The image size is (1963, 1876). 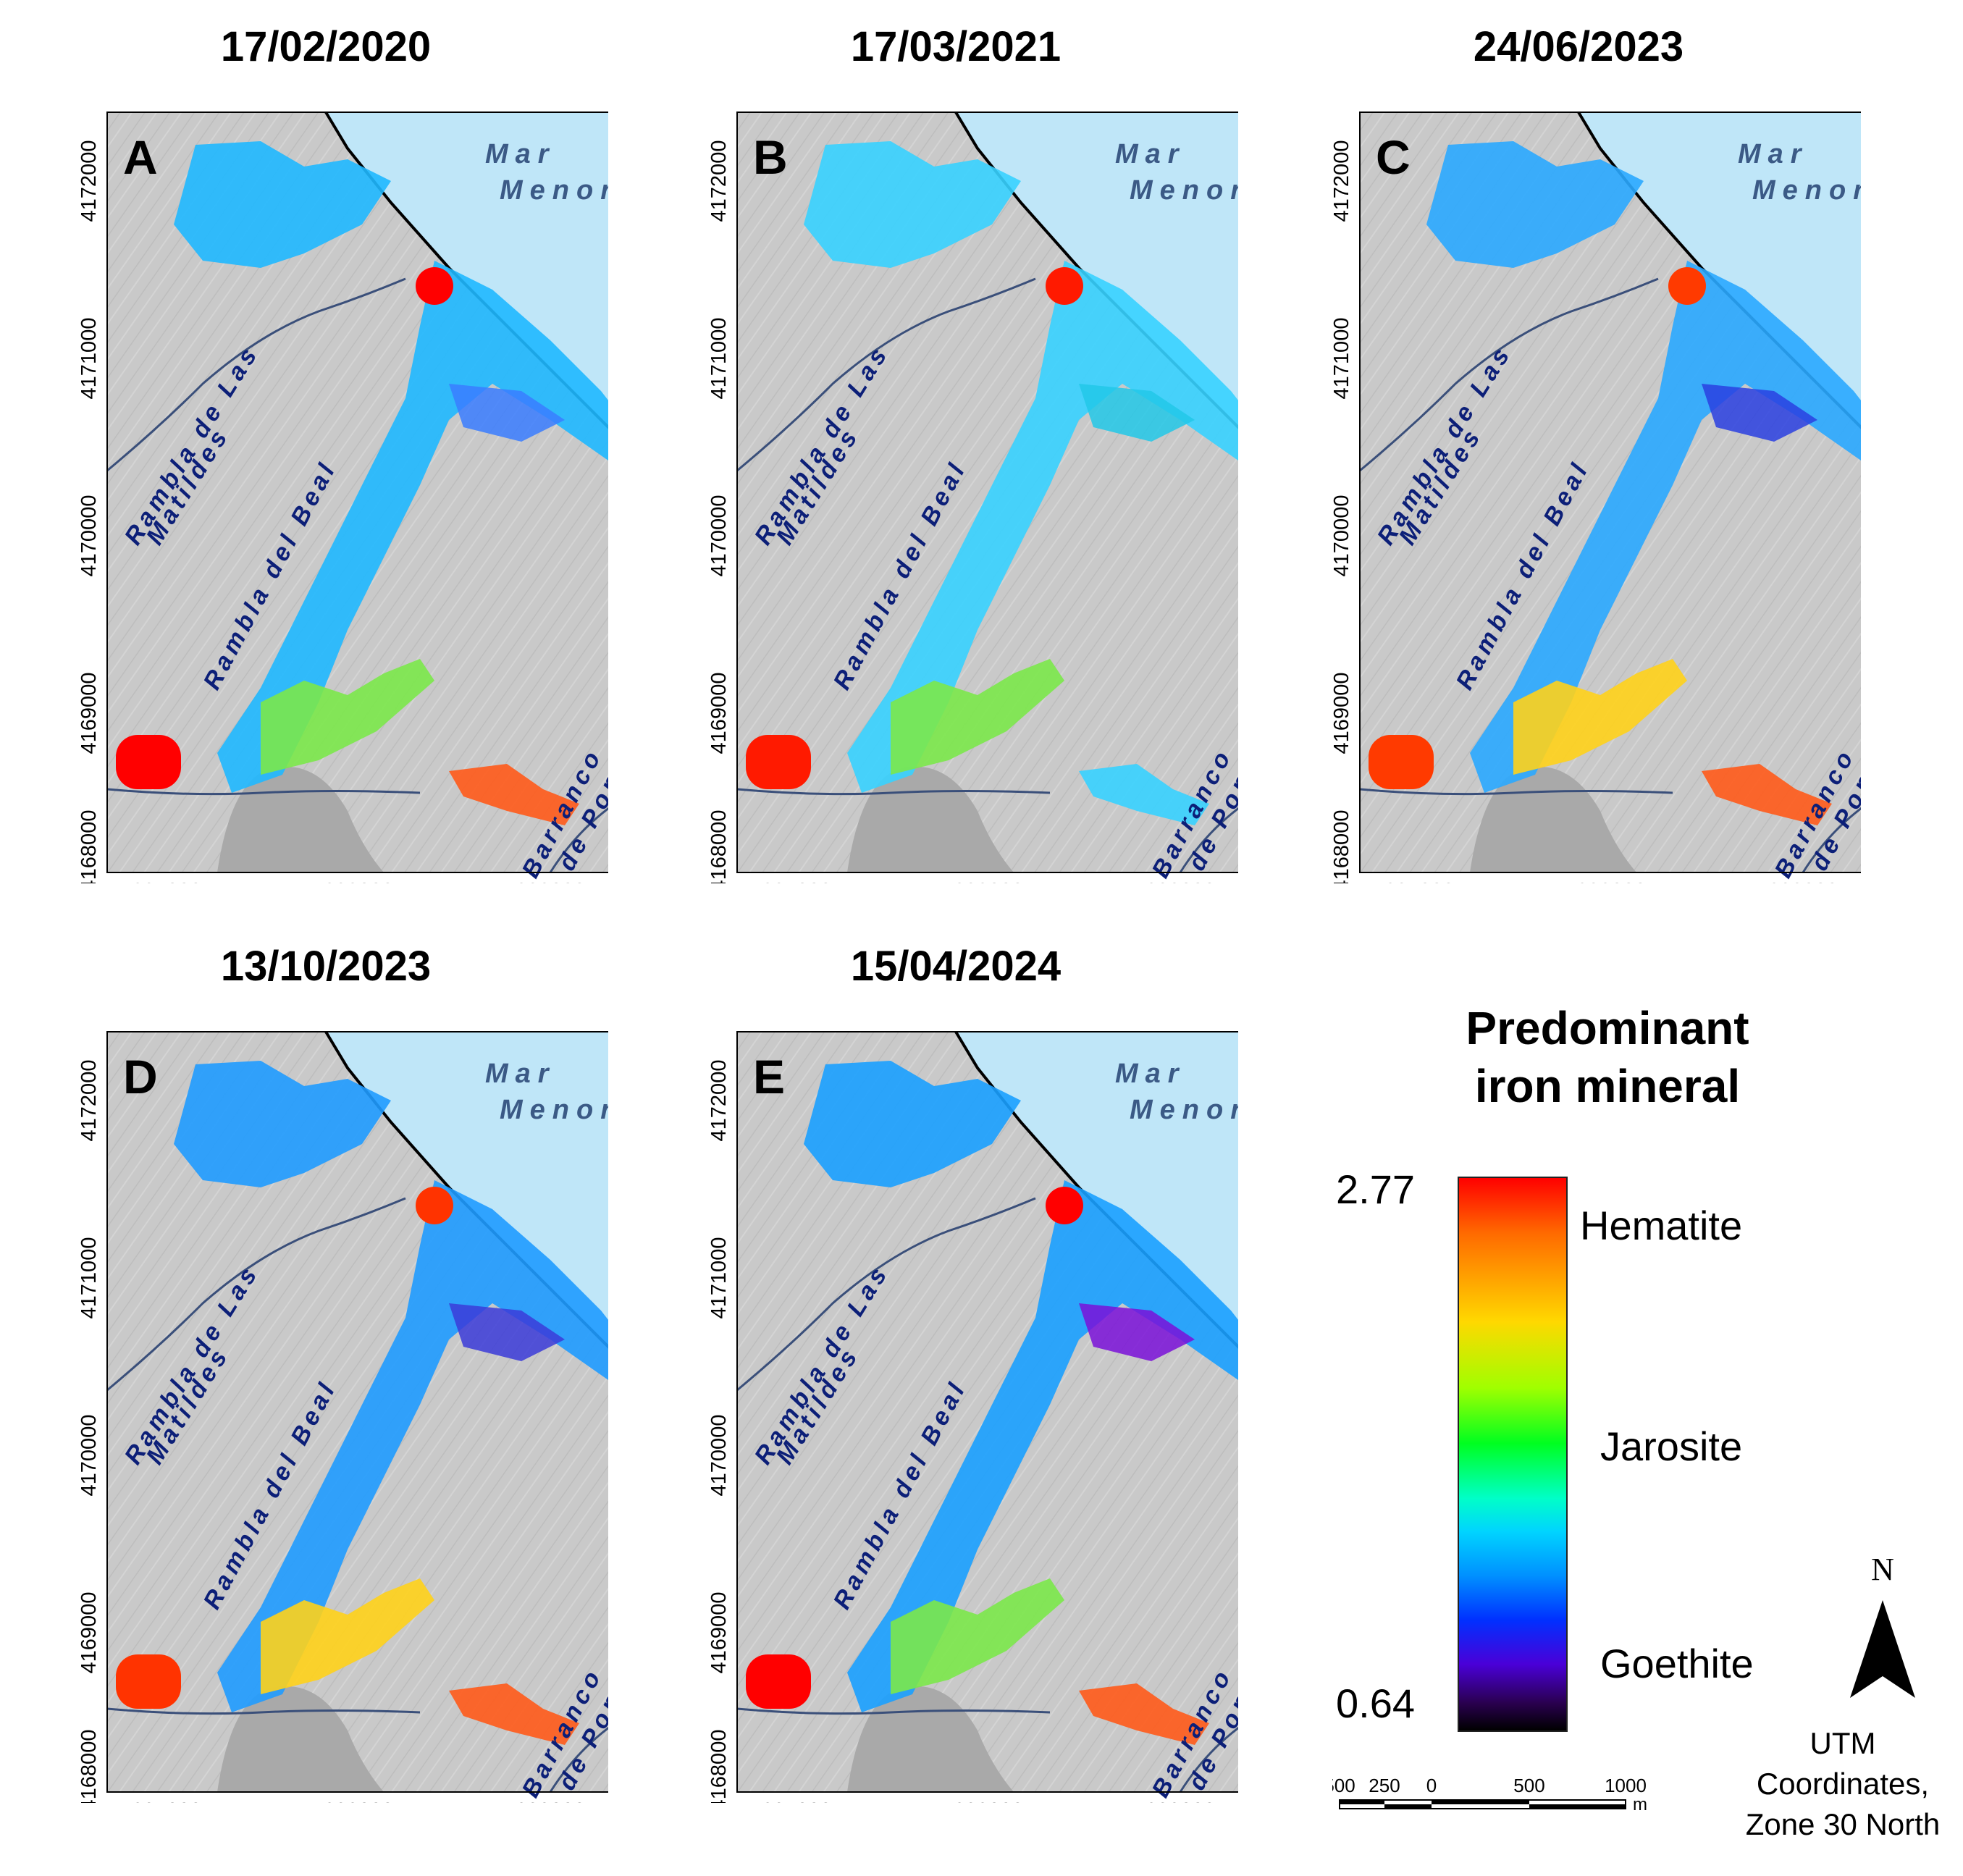 I want to click on scale-bar: 500 250 0 500 1000 m, so click(x=1487, y=1801).